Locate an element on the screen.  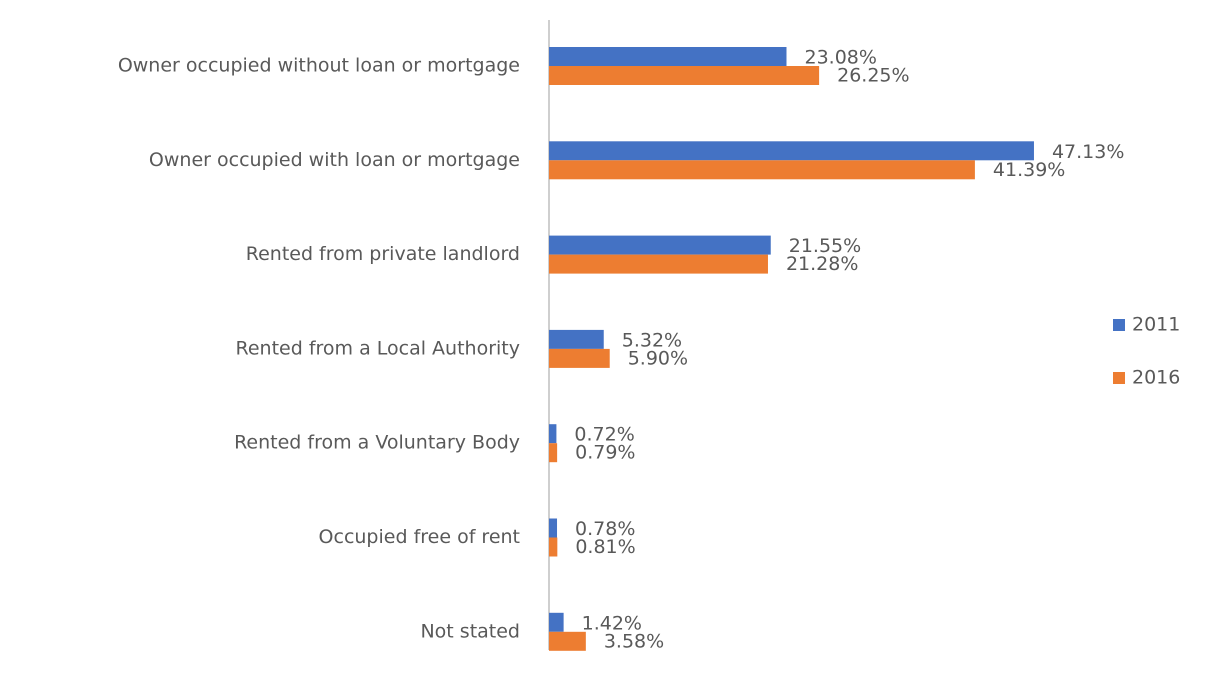
value-label: 21.55% is located at coordinates (825, 246).